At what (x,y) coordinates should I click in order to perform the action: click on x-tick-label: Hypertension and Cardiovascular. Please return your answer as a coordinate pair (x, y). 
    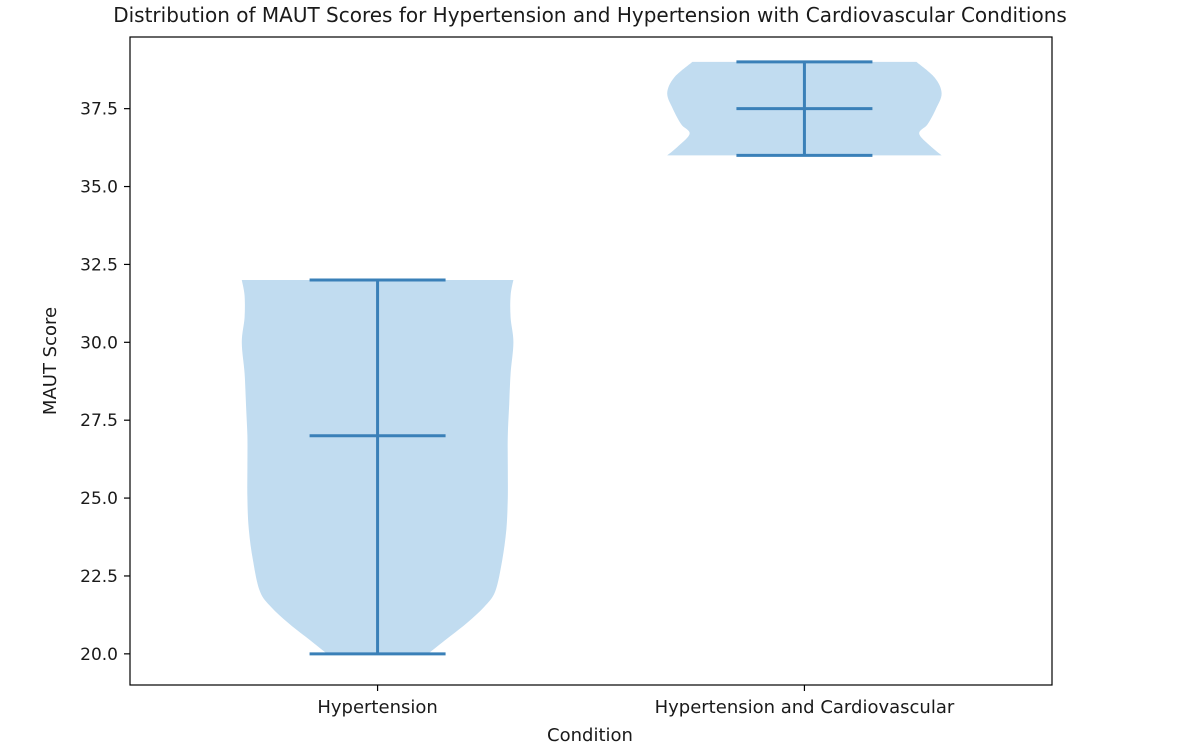
    Looking at the image, I should click on (805, 707).